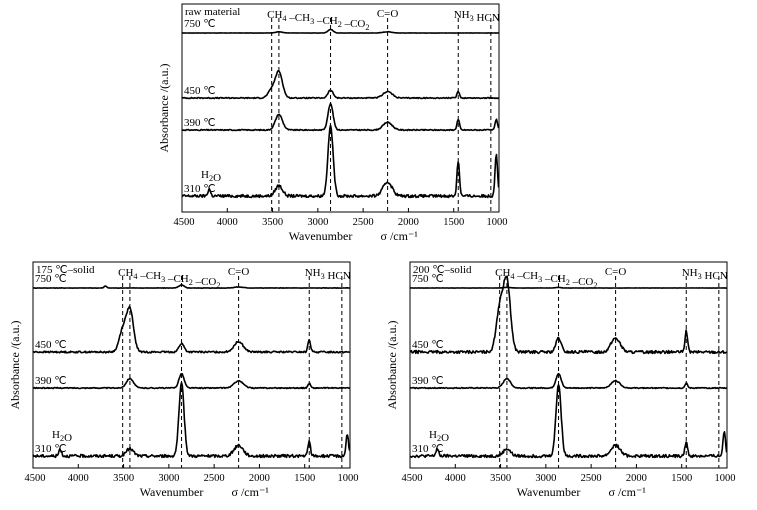 The width and height of the screenshot is (757, 510). I want to click on panel-title: 200 ℃–solid, so click(442, 270).